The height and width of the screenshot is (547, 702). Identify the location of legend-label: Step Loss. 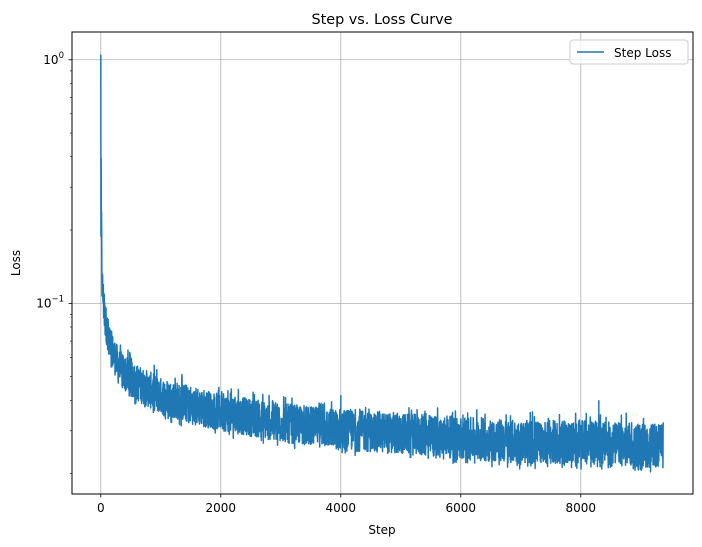
(642, 53).